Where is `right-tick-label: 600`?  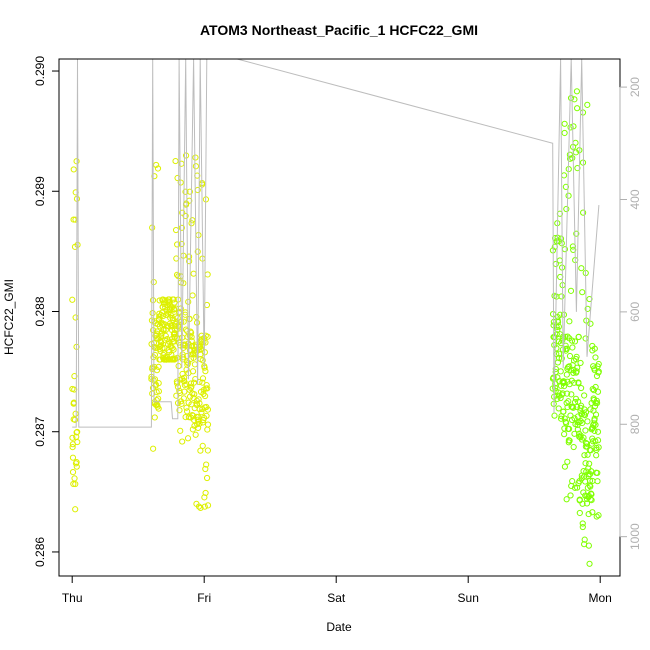
right-tick-label: 600 is located at coordinates (635, 312).